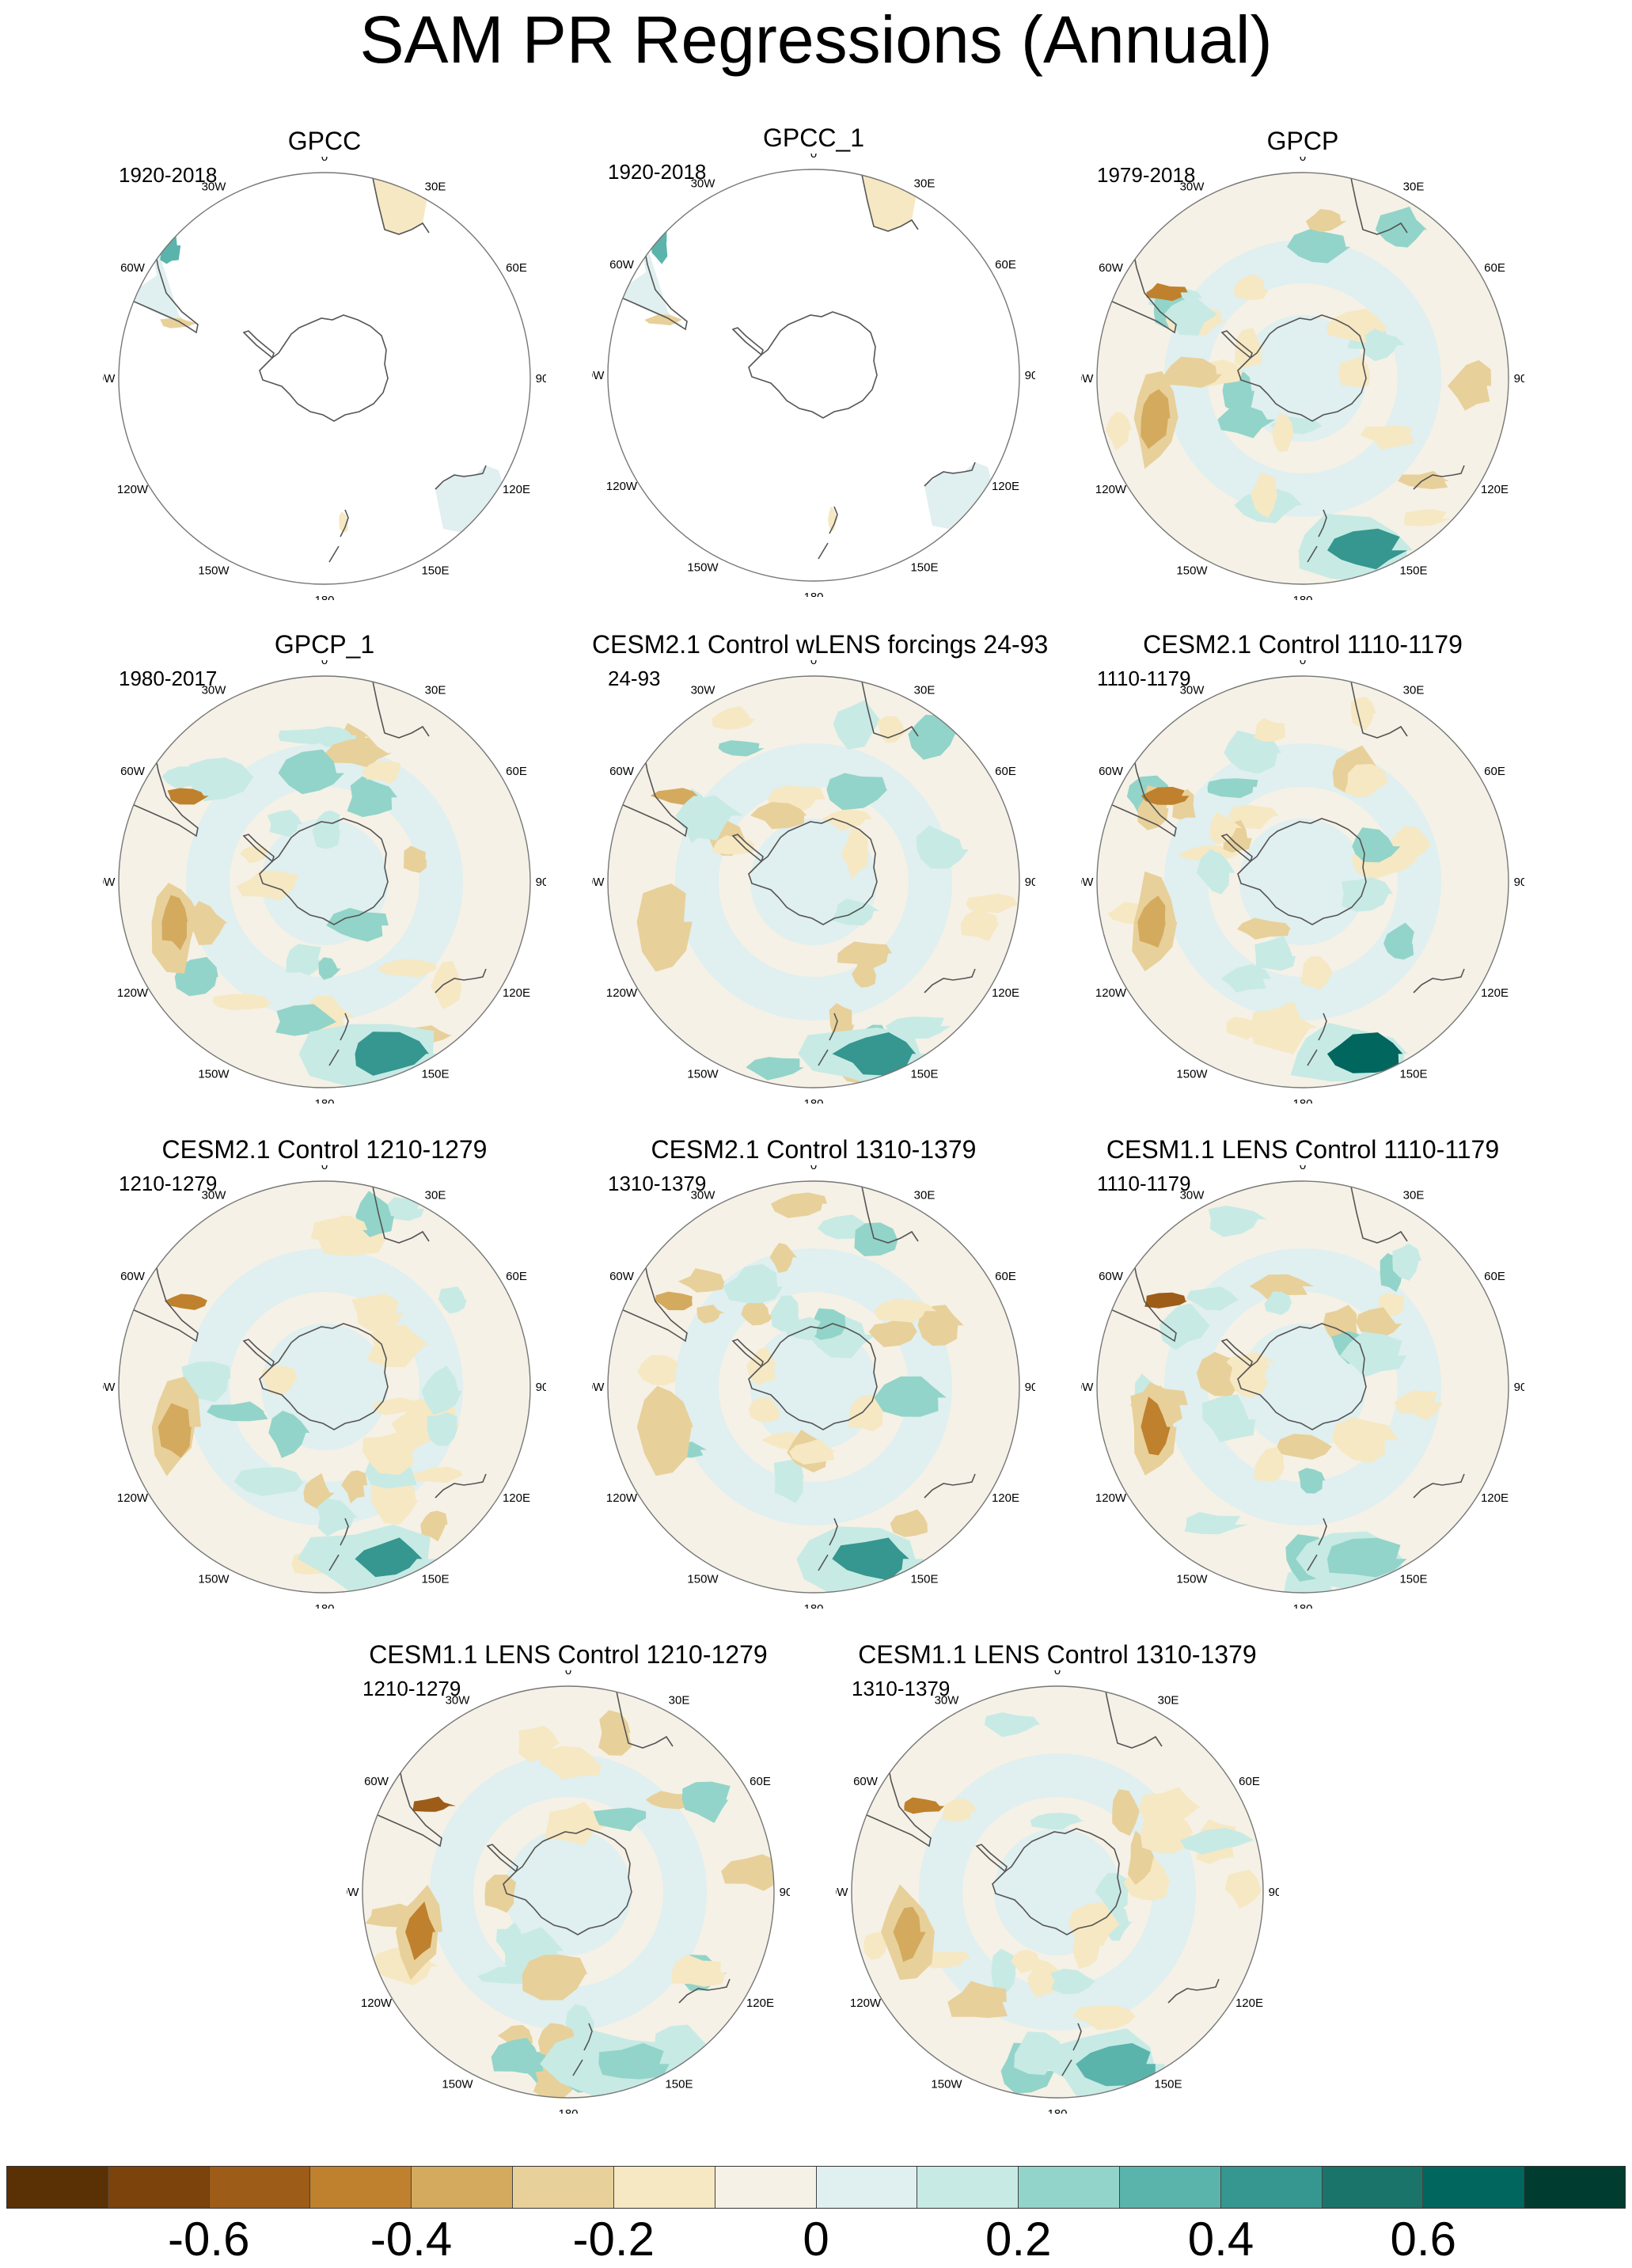 This screenshot has height=2268, width=1632. I want to click on longitude-label: 180, so click(324, 1100).